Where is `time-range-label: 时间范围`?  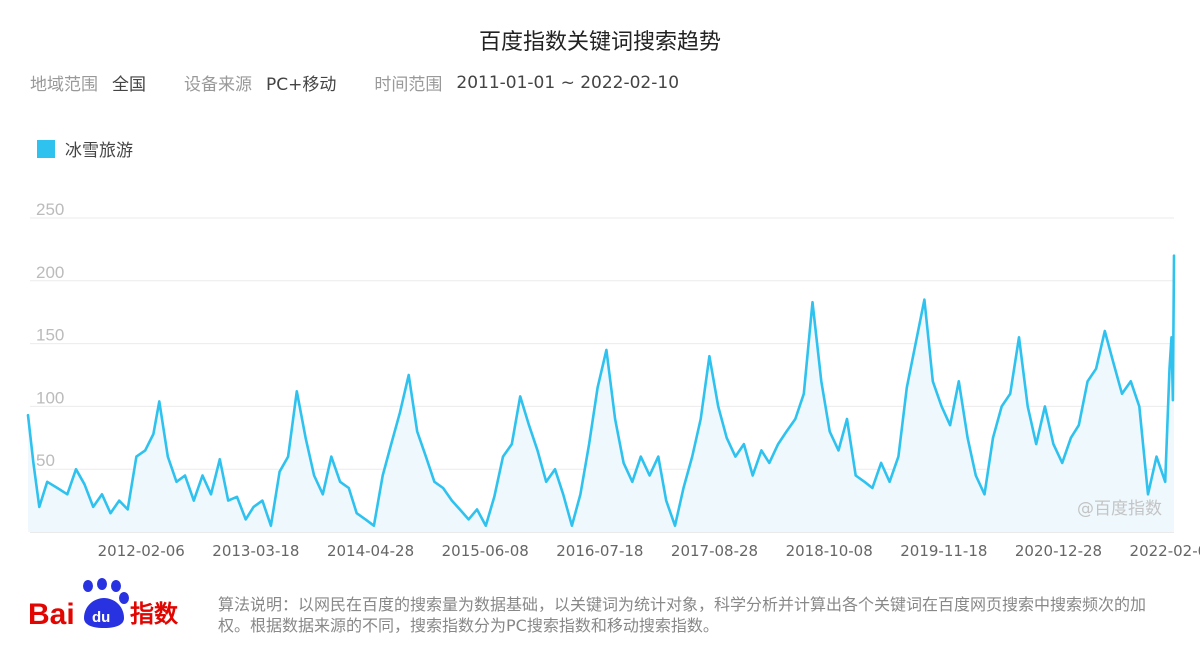
time-range-label: 时间范围 is located at coordinates (408, 85).